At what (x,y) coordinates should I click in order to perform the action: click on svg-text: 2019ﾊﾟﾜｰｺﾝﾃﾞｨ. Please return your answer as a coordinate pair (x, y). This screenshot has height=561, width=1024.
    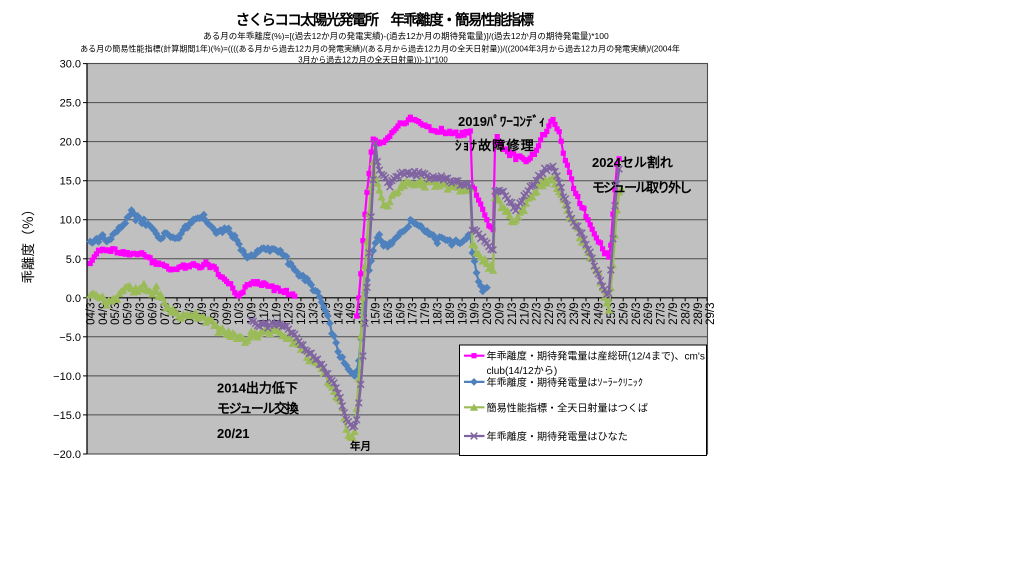
    Looking at the image, I should click on (501, 121).